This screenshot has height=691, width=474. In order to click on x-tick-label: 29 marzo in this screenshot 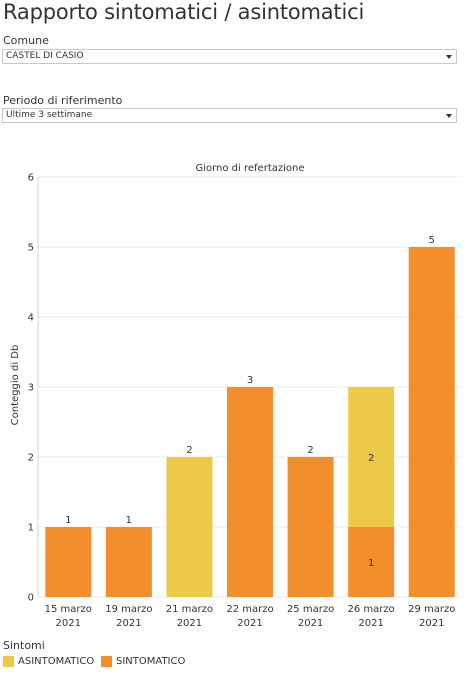, I will do `click(431, 609)`.